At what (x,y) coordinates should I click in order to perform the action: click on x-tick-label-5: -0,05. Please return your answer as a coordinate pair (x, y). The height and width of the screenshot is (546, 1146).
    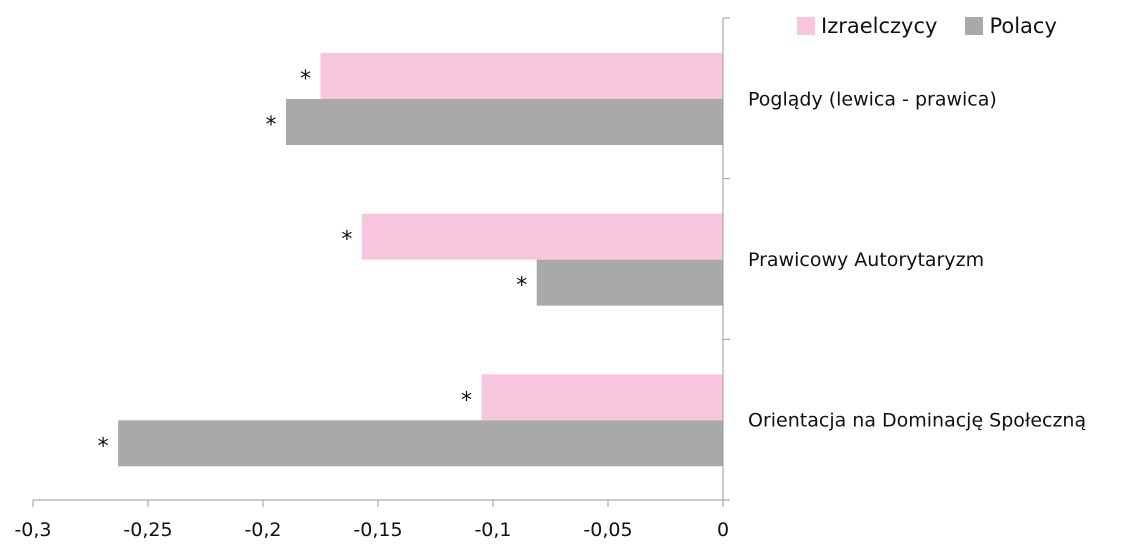
    Looking at the image, I should click on (607, 530).